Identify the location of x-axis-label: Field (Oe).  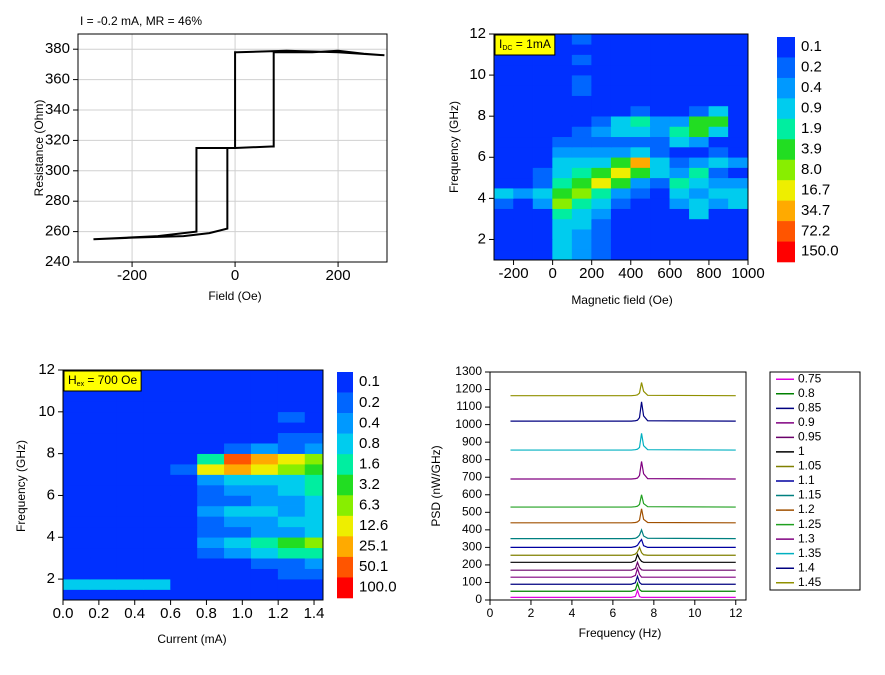
(234, 296).